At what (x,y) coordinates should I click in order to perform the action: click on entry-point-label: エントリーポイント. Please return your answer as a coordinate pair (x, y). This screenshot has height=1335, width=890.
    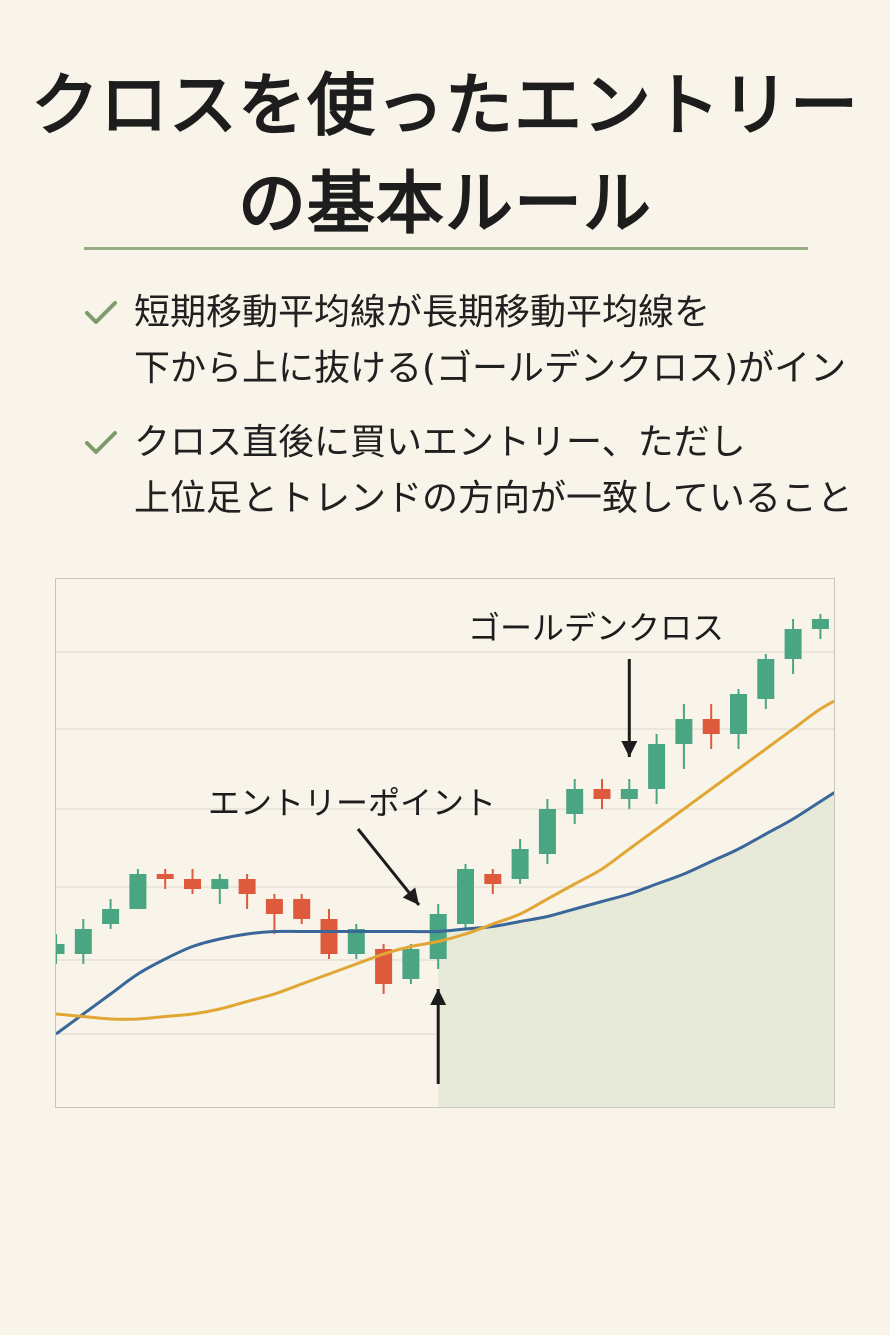
    Looking at the image, I should click on (352, 803).